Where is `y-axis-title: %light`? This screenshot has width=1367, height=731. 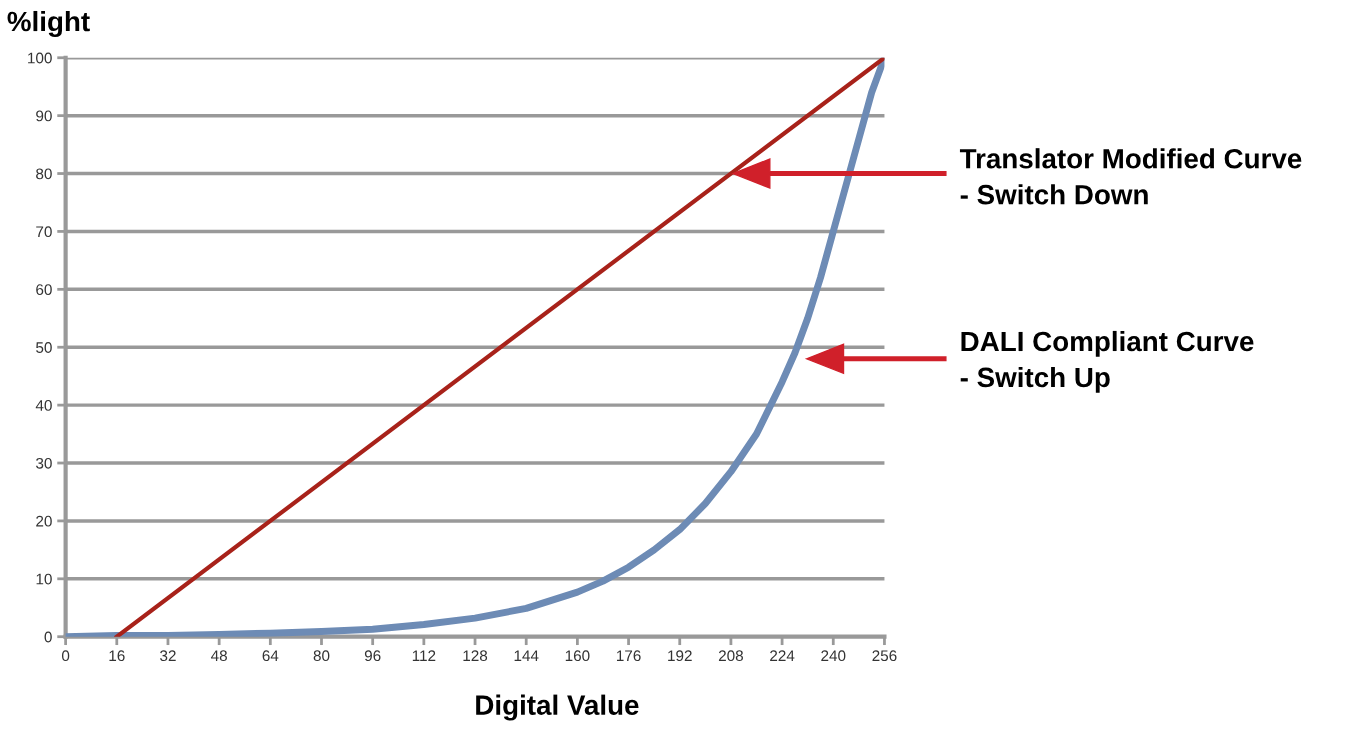 y-axis-title: %light is located at coordinates (48, 23).